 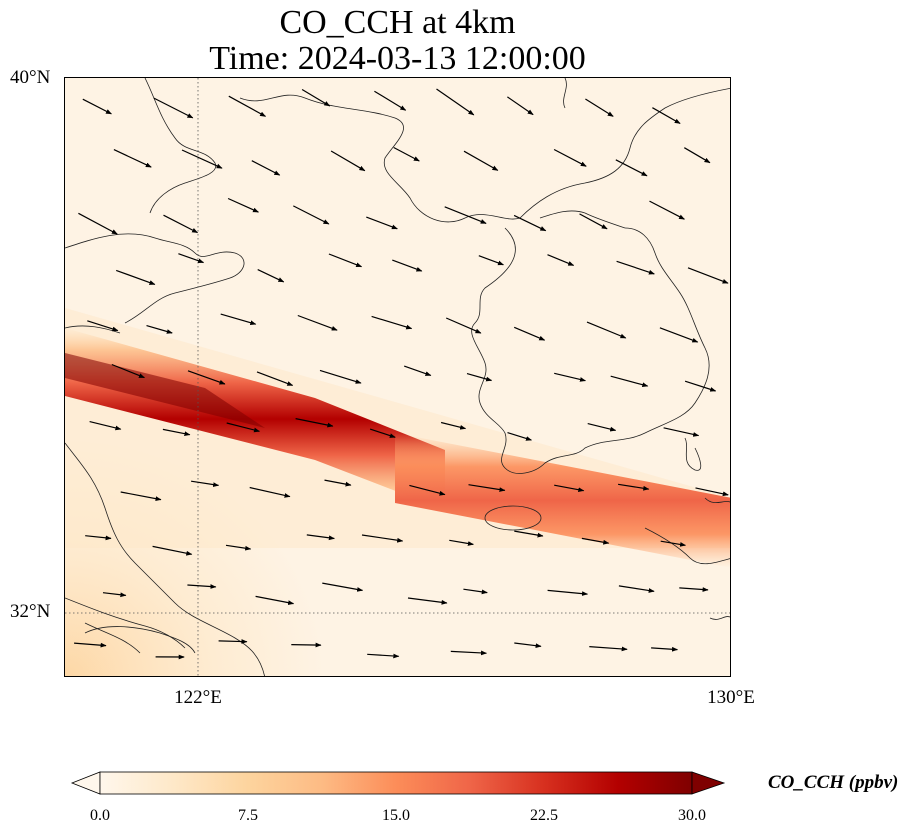 I want to click on colorbar-tick-0: 0.0, so click(x=100, y=815).